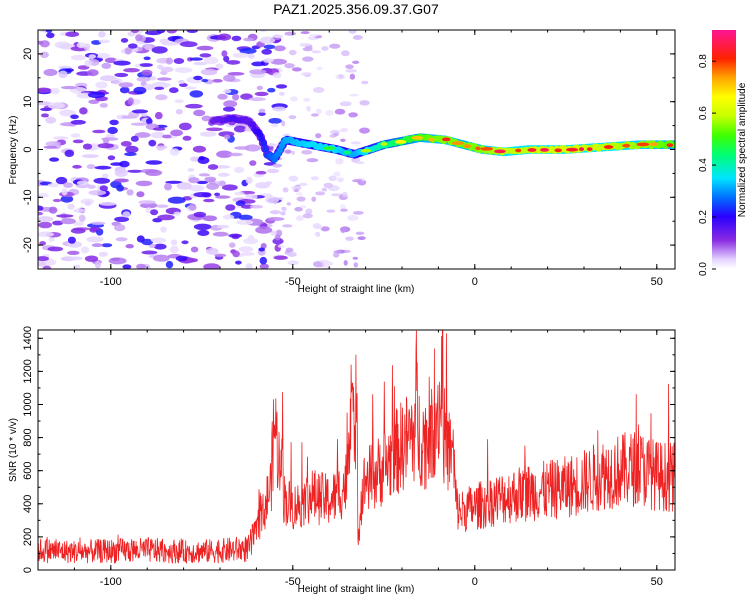 The width and height of the screenshot is (750, 600). I want to click on x-tick-label: 0, so click(475, 582).